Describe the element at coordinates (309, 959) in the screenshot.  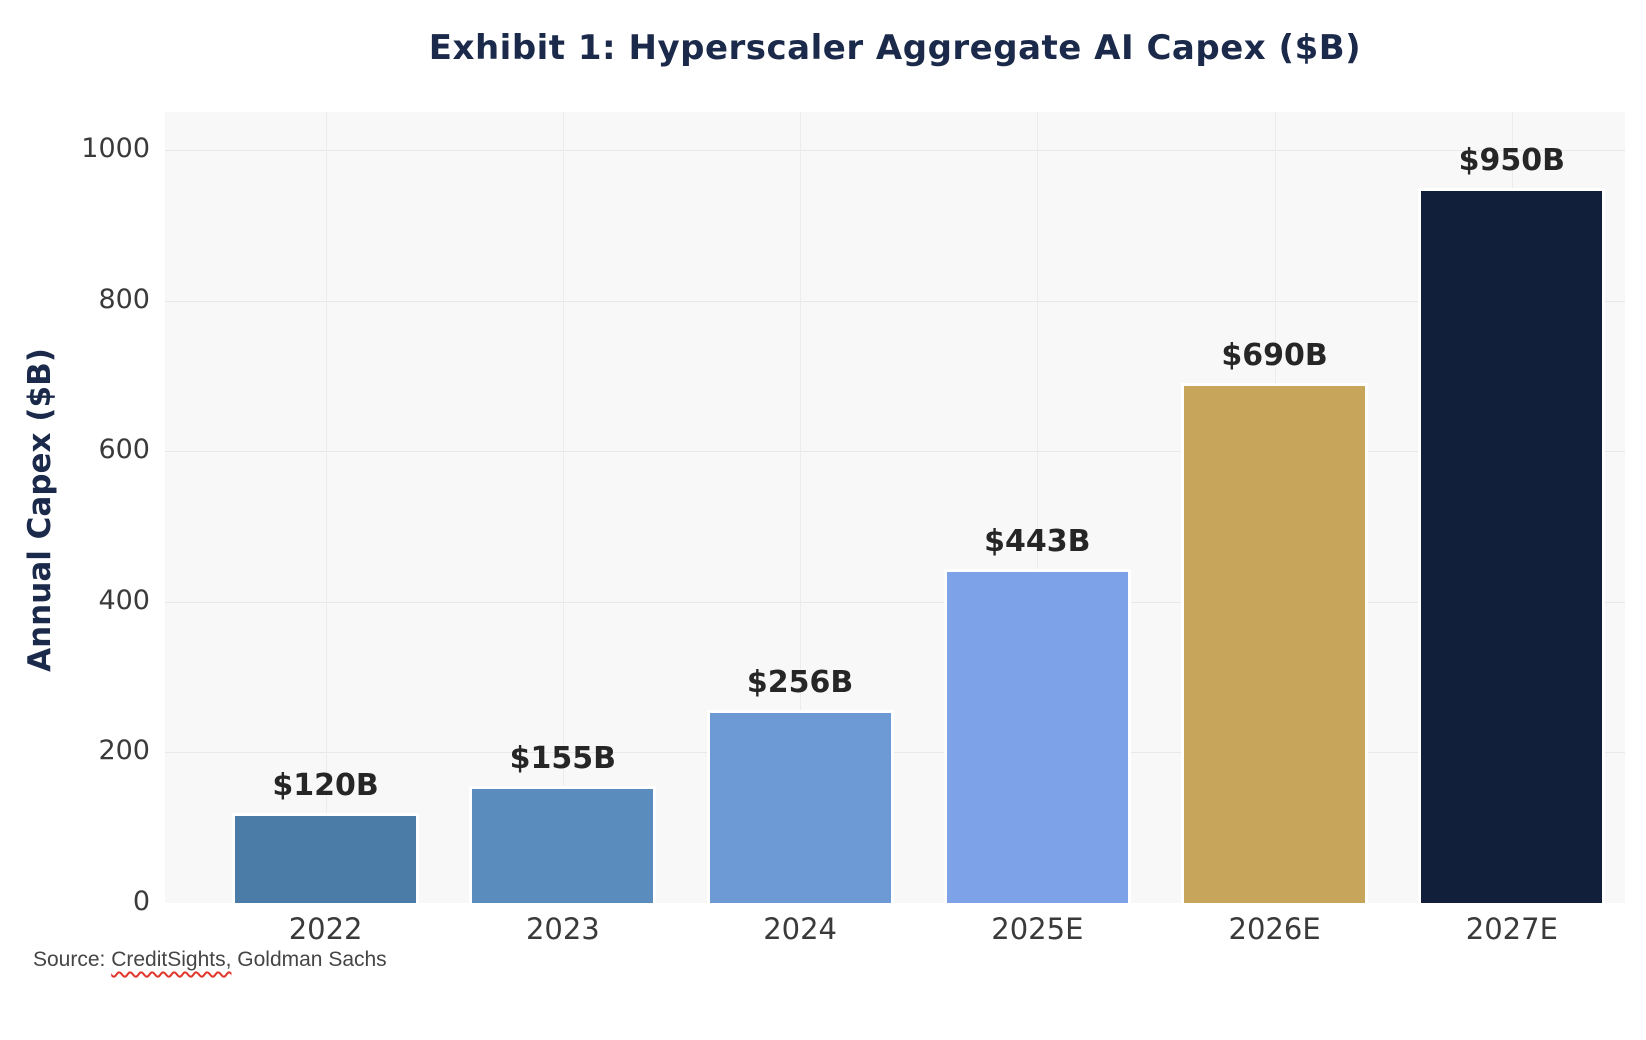
I see `source-rest: Goldman Sachs` at that location.